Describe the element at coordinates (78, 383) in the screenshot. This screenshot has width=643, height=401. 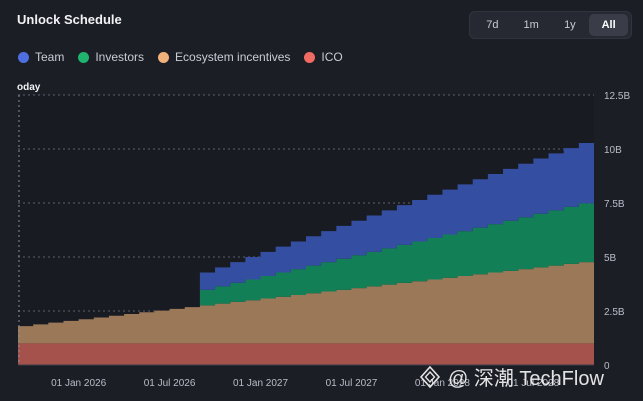
I see `x-tick-label: 01 Jan 2026` at that location.